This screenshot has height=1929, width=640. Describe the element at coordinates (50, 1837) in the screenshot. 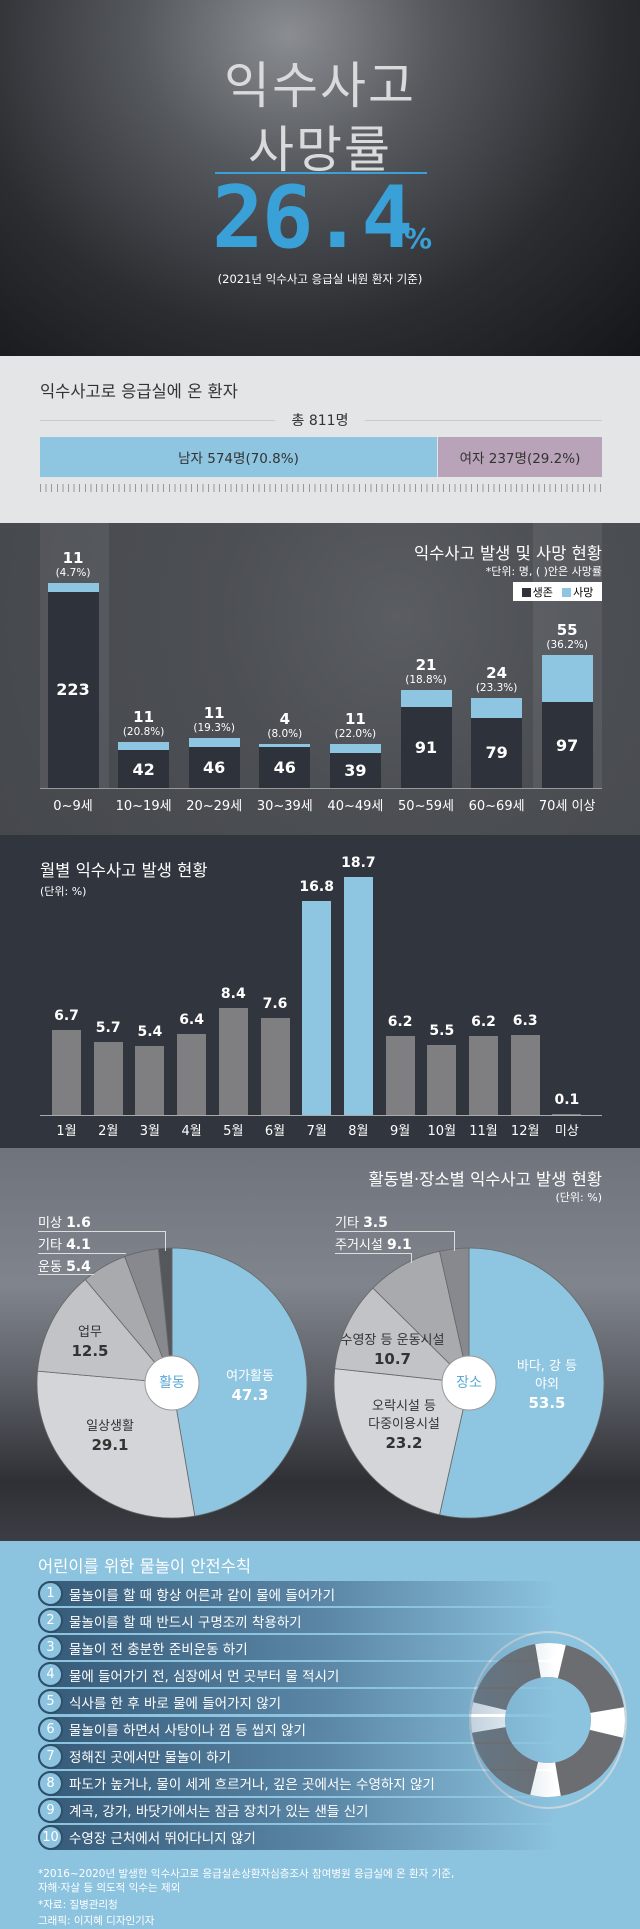

I see `rule-number: 10` at that location.